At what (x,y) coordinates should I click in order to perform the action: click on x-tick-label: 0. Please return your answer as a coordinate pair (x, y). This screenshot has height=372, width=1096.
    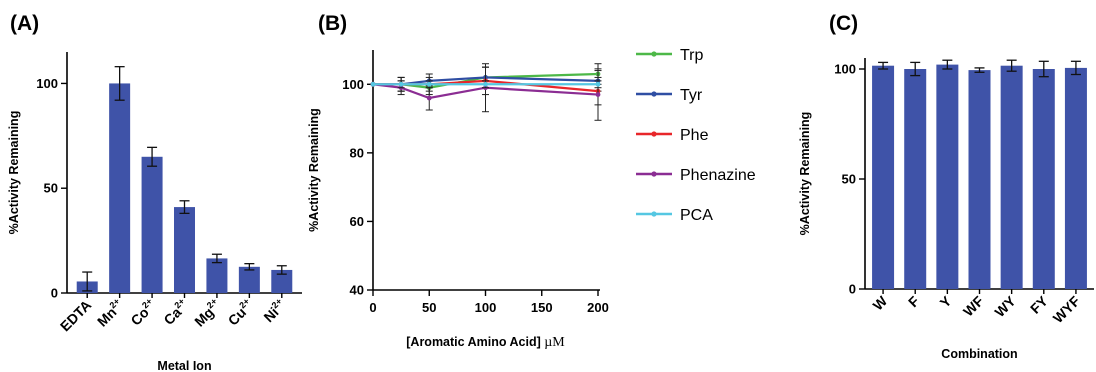
    Looking at the image, I should click on (372, 307).